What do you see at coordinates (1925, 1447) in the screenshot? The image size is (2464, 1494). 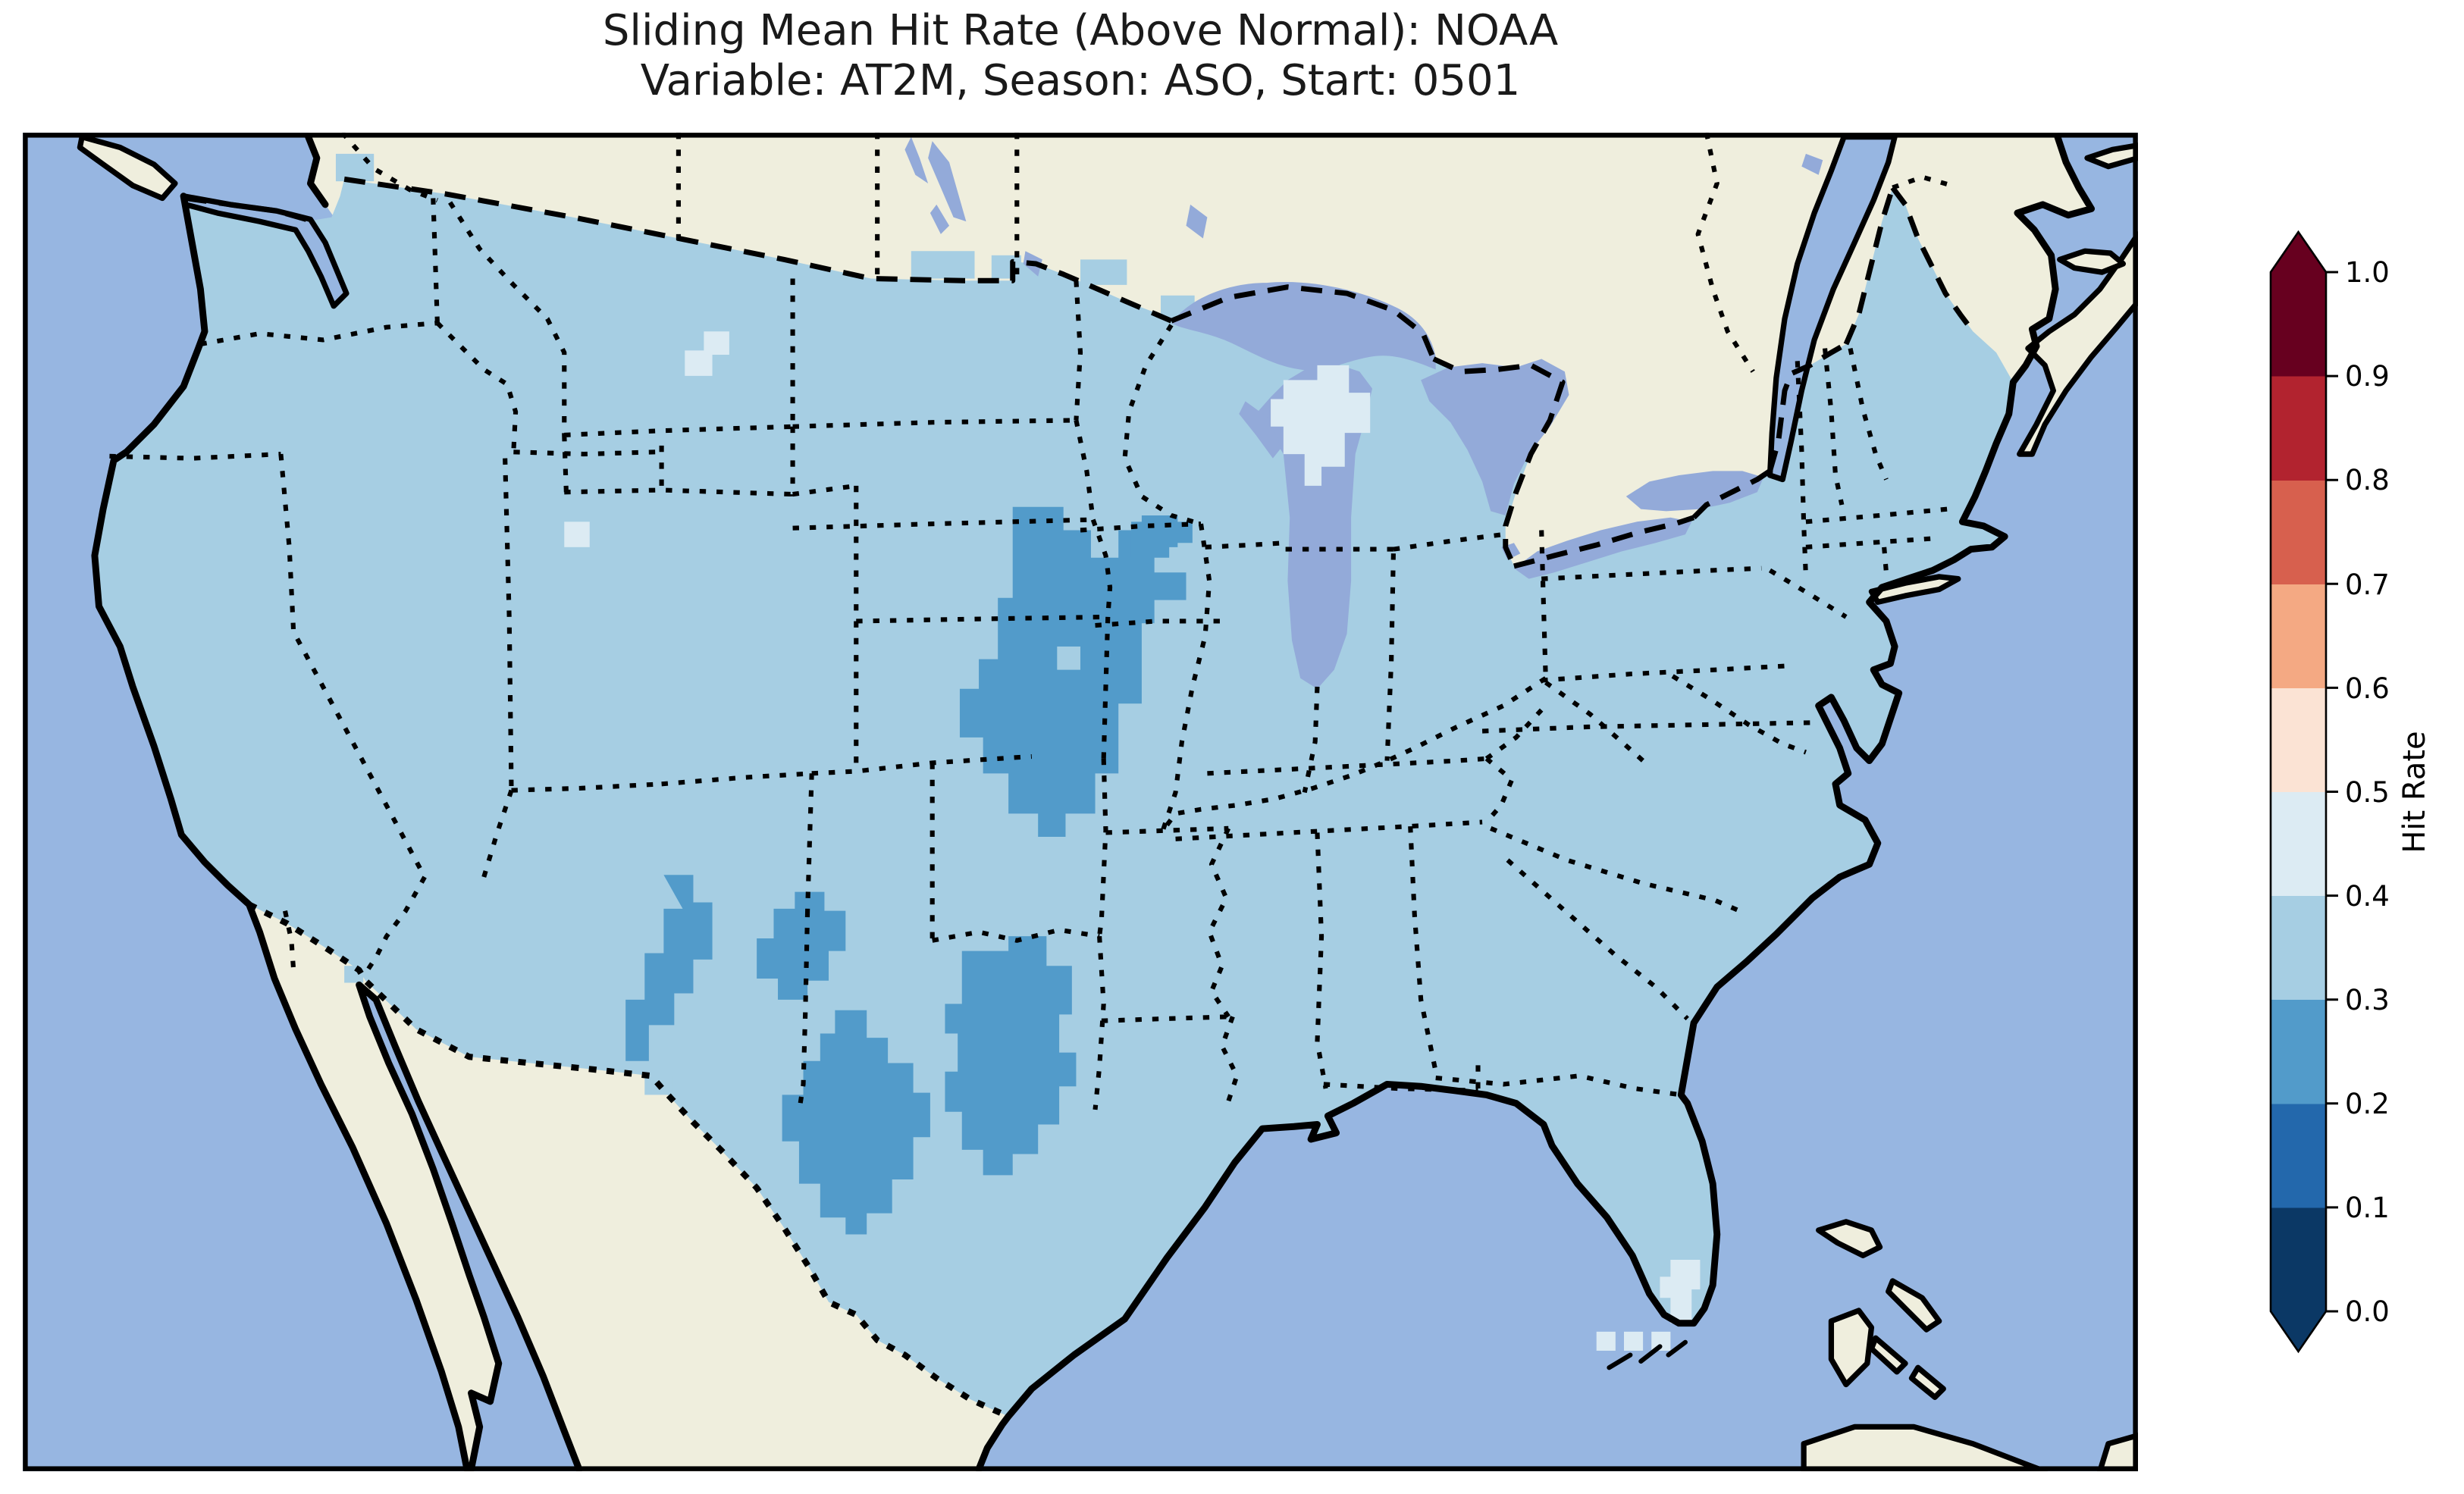 I see `cuba` at bounding box center [1925, 1447].